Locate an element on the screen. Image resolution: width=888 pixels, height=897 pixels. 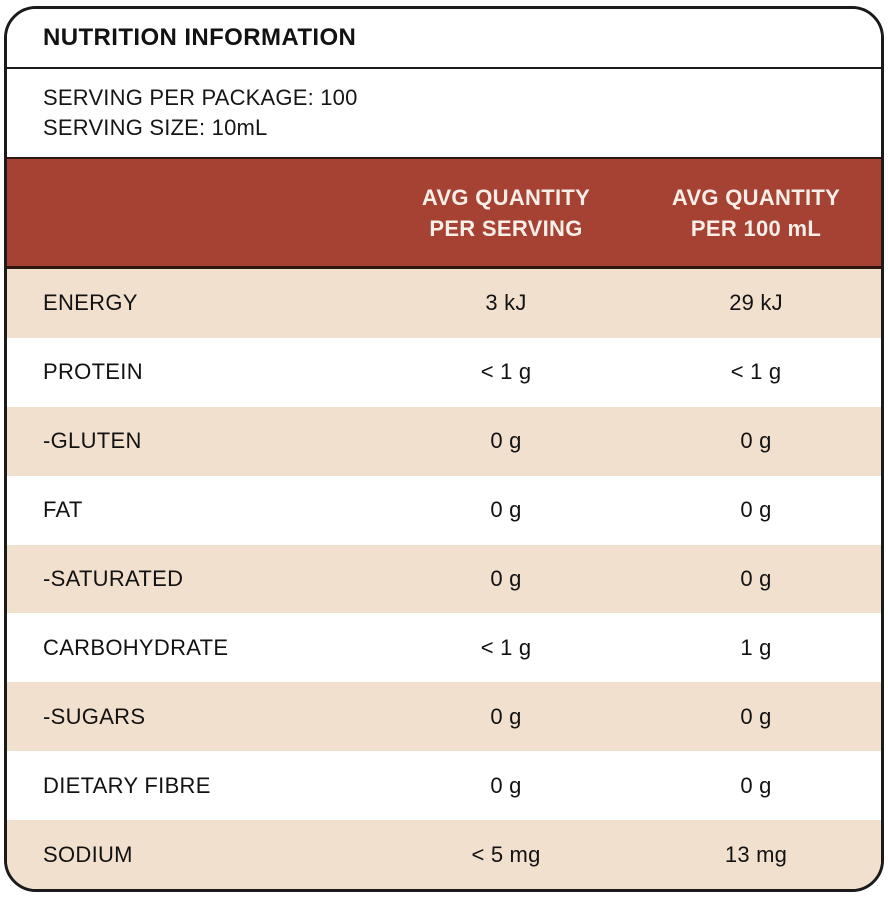
table-row-protein: PROTEIN < 1 g < 1 g is located at coordinates (444, 372).